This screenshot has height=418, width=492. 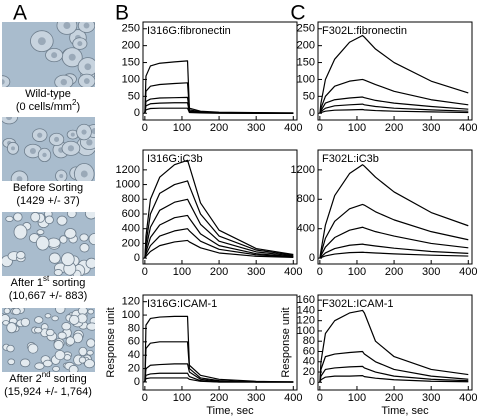 What do you see at coordinates (46, 278) in the screenshot?
I see `caption-superscript: st` at bounding box center [46, 278].